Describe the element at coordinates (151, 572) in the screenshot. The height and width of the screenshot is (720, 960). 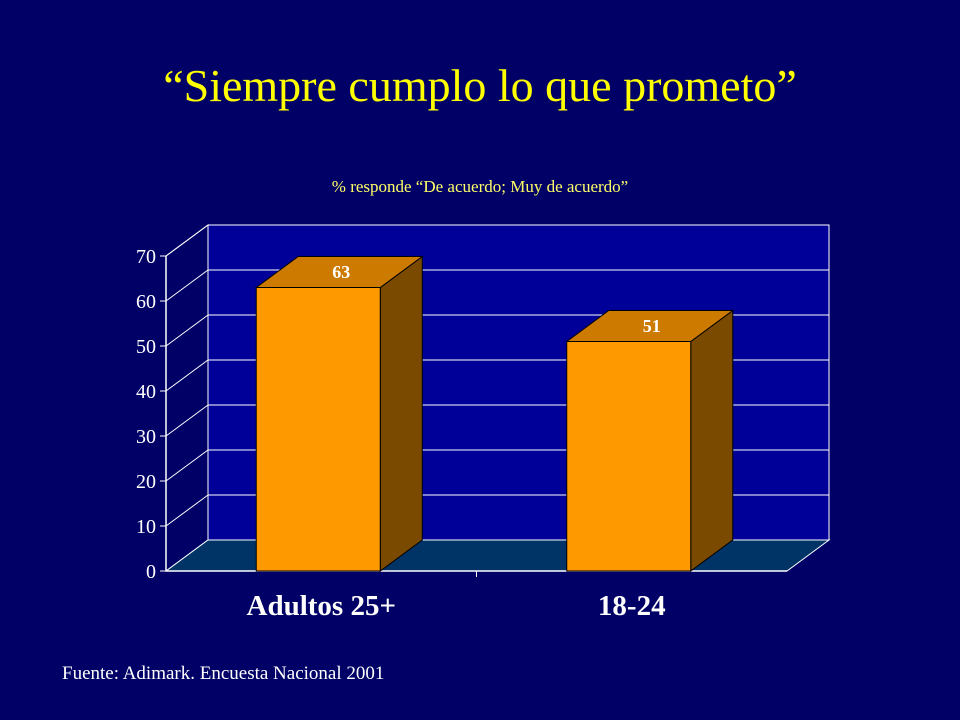
I see `y-tick-label: 0` at that location.